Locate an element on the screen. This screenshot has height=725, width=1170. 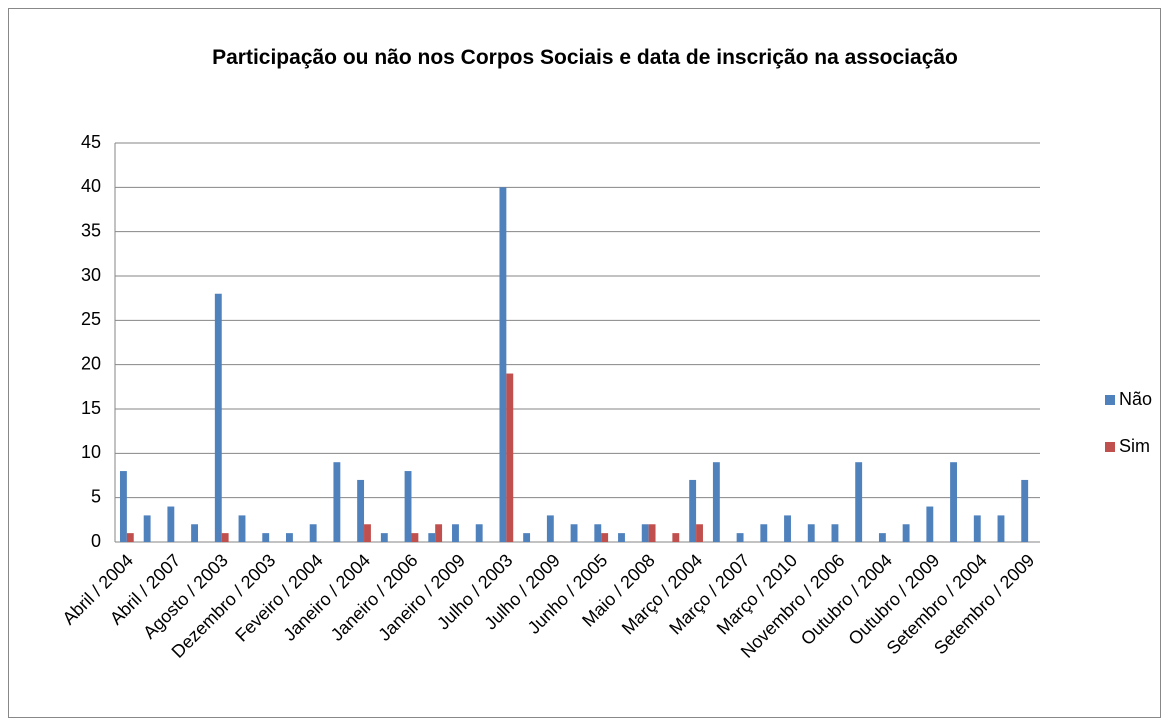
y-tick-label: 0 is located at coordinates (96, 541).